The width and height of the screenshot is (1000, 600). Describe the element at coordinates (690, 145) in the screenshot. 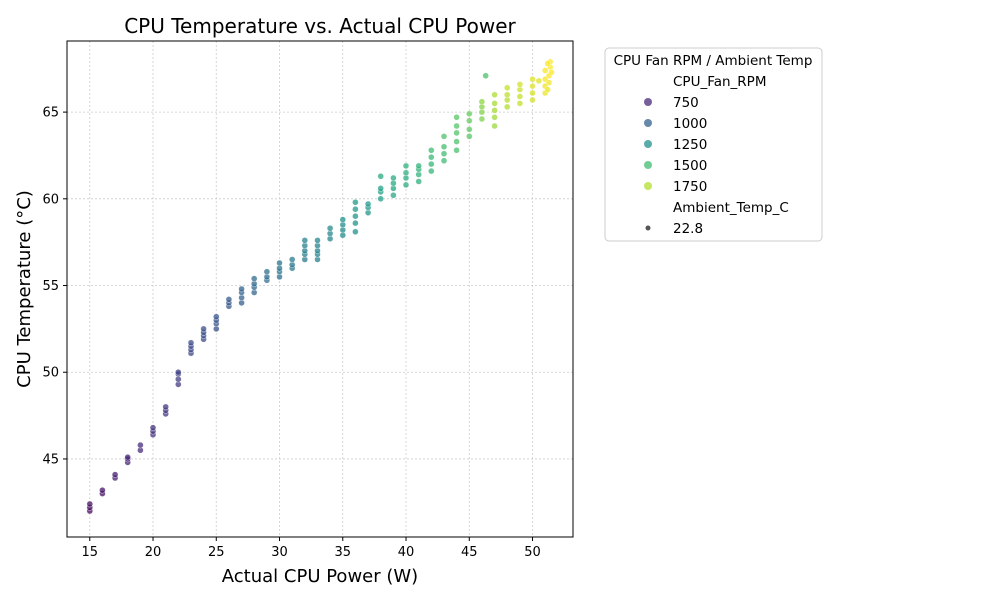

I see `legend-hue-label: 1250` at that location.